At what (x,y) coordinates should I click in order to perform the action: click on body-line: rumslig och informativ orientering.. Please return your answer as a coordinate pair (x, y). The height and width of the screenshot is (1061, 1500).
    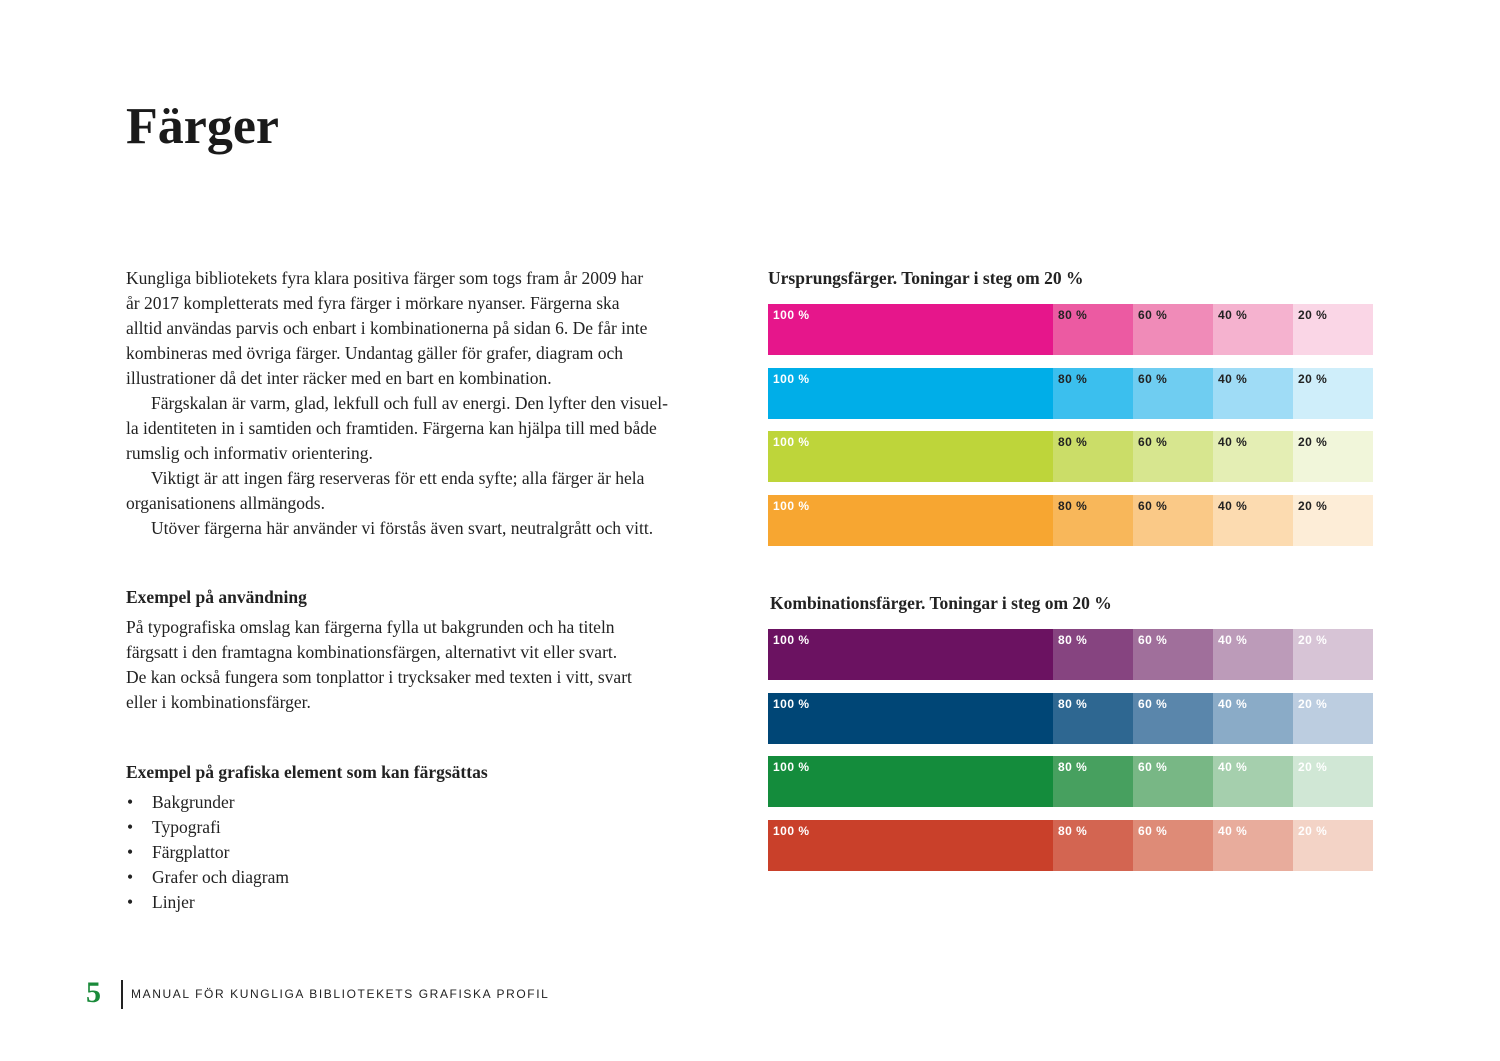
    Looking at the image, I should click on (249, 453).